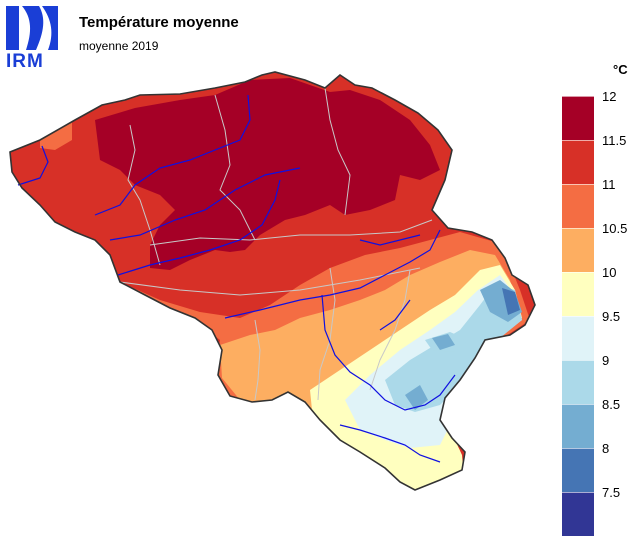 The image size is (640, 536). I want to click on legend-tick: 11.5, so click(614, 140).